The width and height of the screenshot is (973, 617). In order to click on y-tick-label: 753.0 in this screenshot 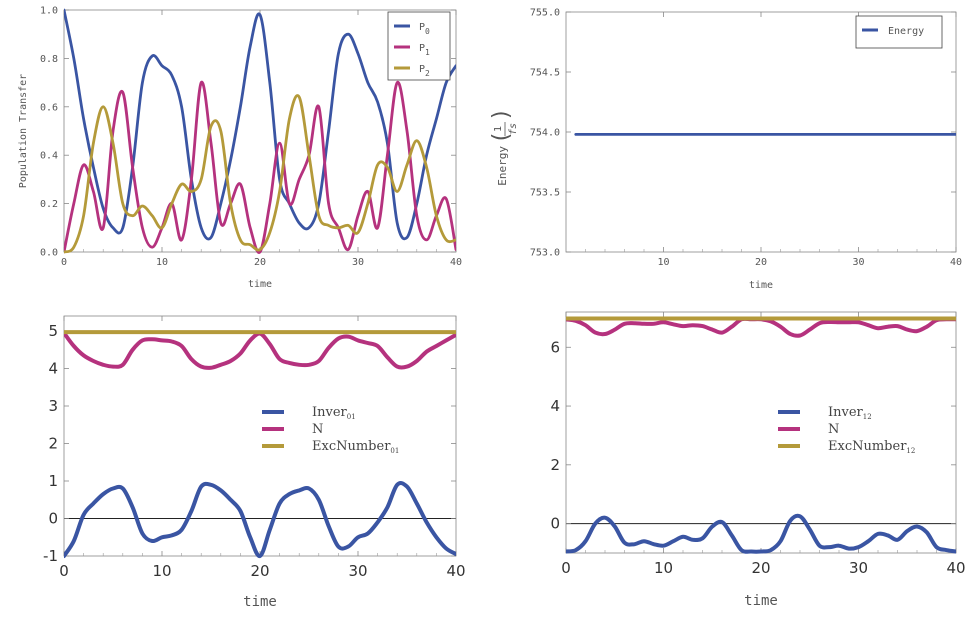, I will do `click(545, 253)`.